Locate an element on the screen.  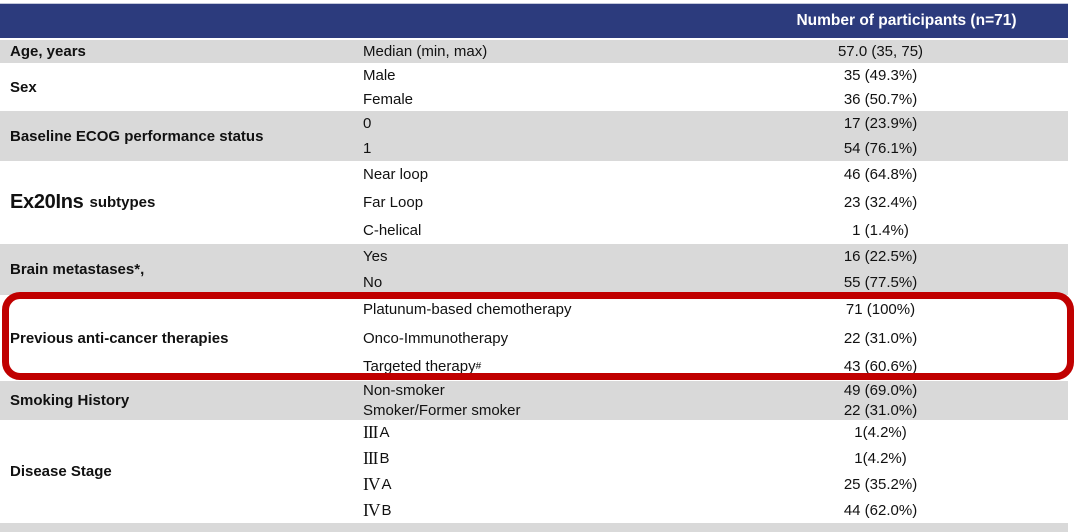
row-clipped-bottom is located at coordinates (534, 527).